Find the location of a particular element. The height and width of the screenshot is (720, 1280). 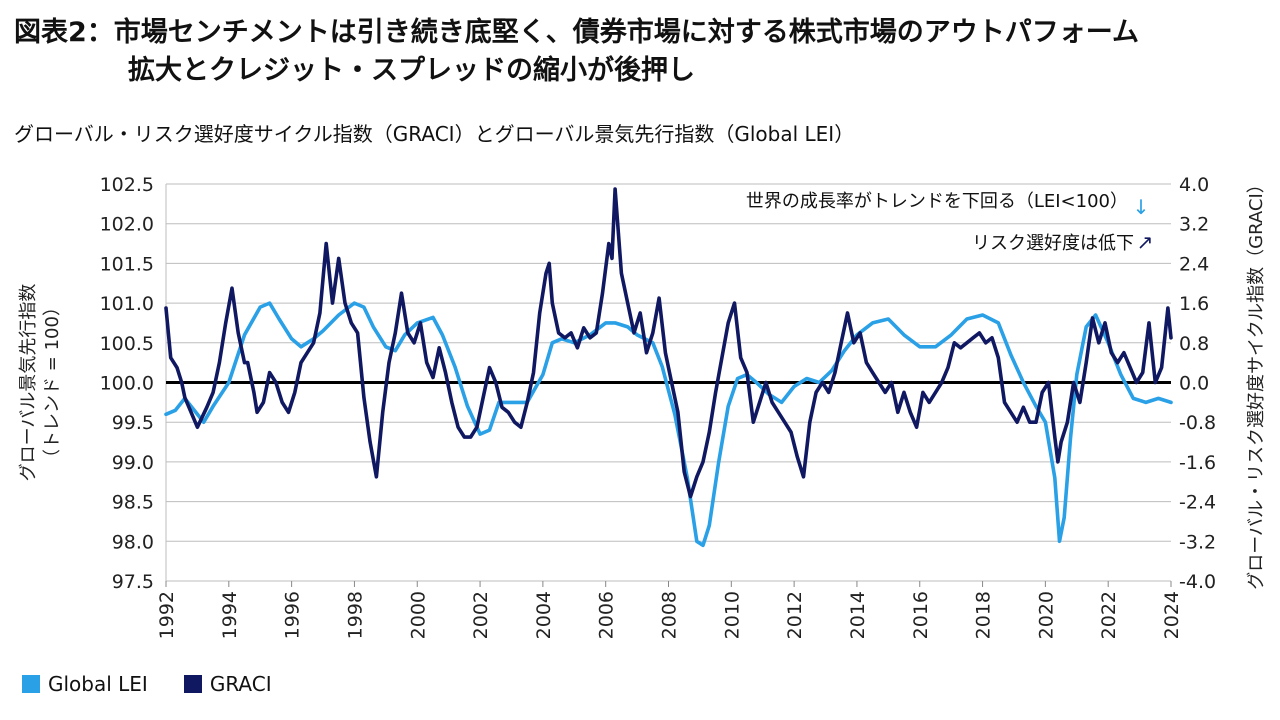

title-line-2: 拡大とクレジット・スプレッドの縮小が後押し is located at coordinates (411, 70).